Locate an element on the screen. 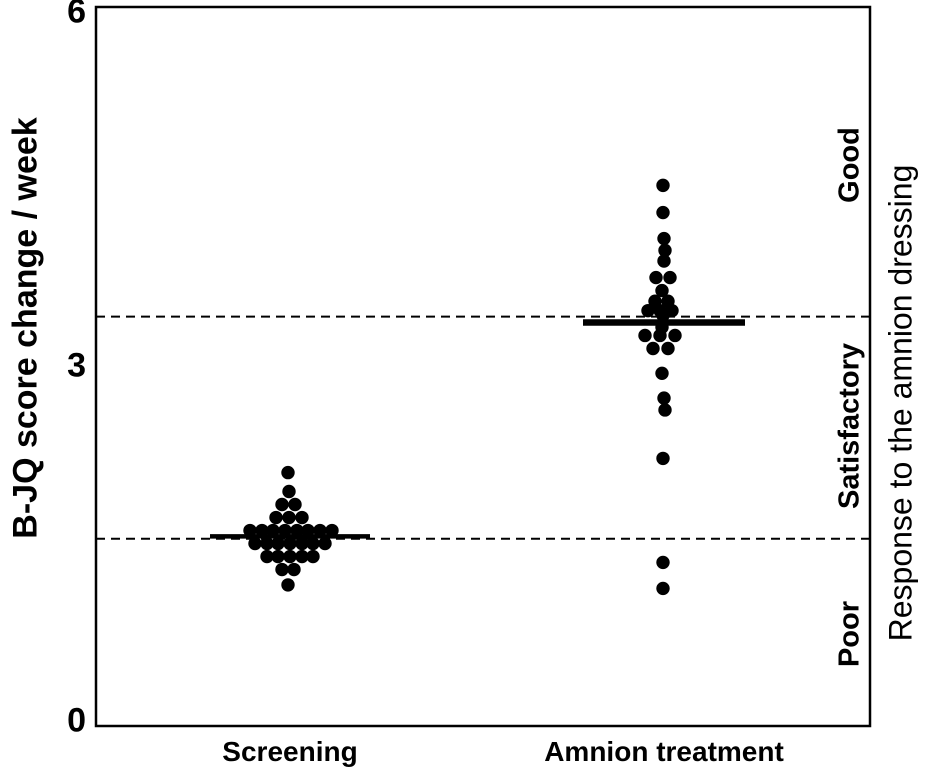 This screenshot has width=929, height=775. right-axis-label: Response to the amnion dressing is located at coordinates (900, 403).